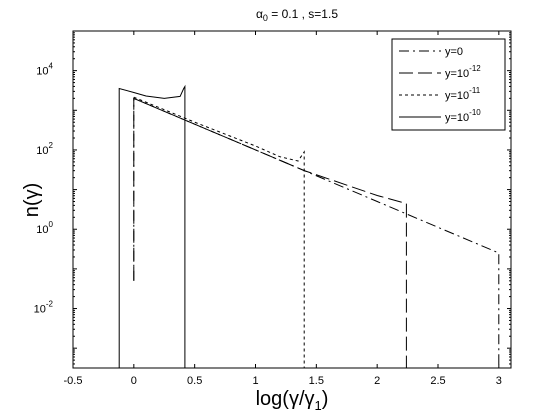  I want to click on x-tick-label: 0.5, so click(194, 381).